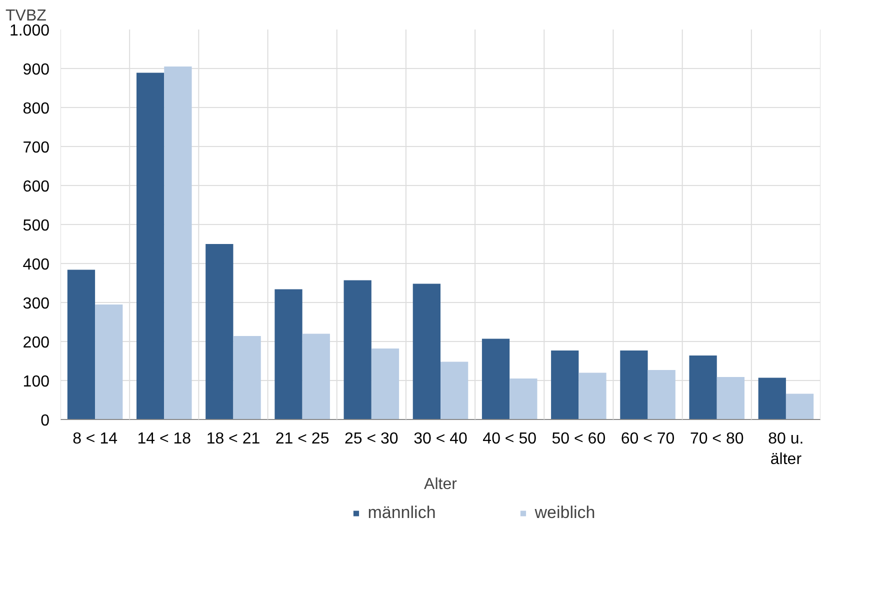 The height and width of the screenshot is (614, 894). What do you see at coordinates (647, 439) in the screenshot?
I see `x-tick-label: 60 < 70` at bounding box center [647, 439].